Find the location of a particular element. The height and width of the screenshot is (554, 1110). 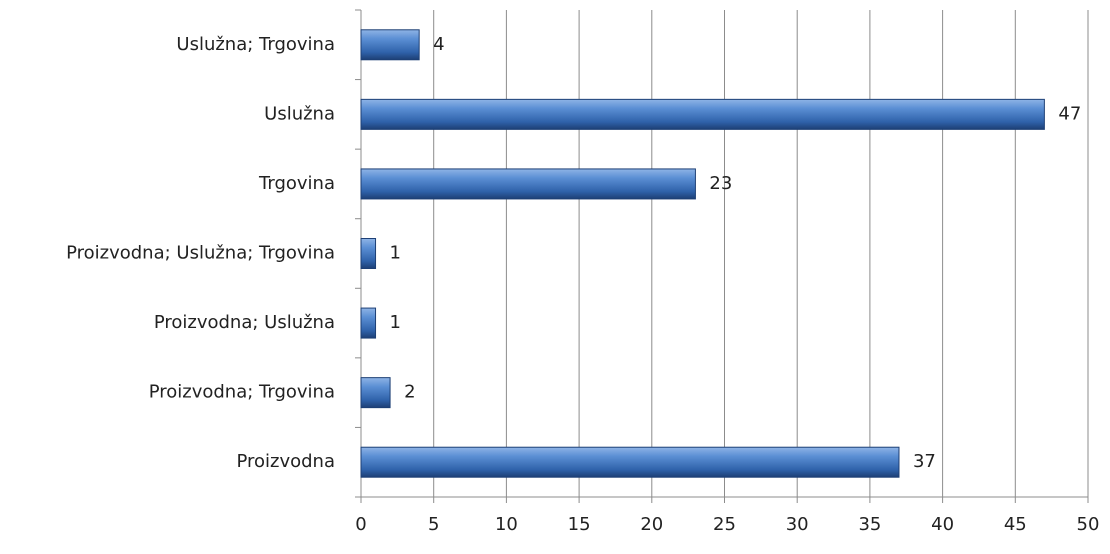

x-tick-label: 25 is located at coordinates (724, 524).